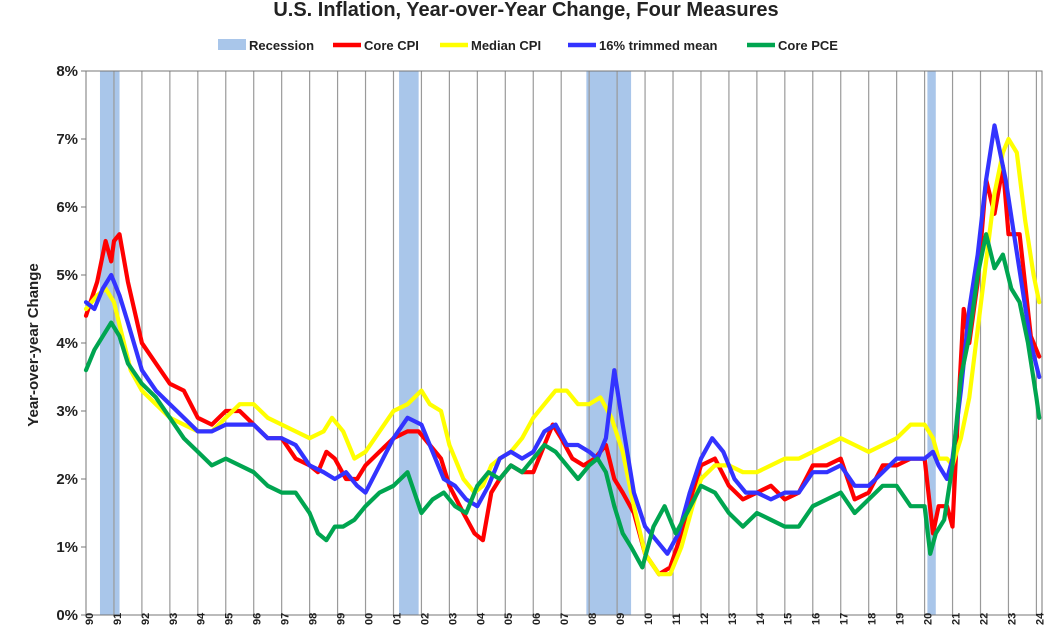 The width and height of the screenshot is (1052, 635). What do you see at coordinates (984, 619) in the screenshot?
I see `x-tick-label: 22` at bounding box center [984, 619].